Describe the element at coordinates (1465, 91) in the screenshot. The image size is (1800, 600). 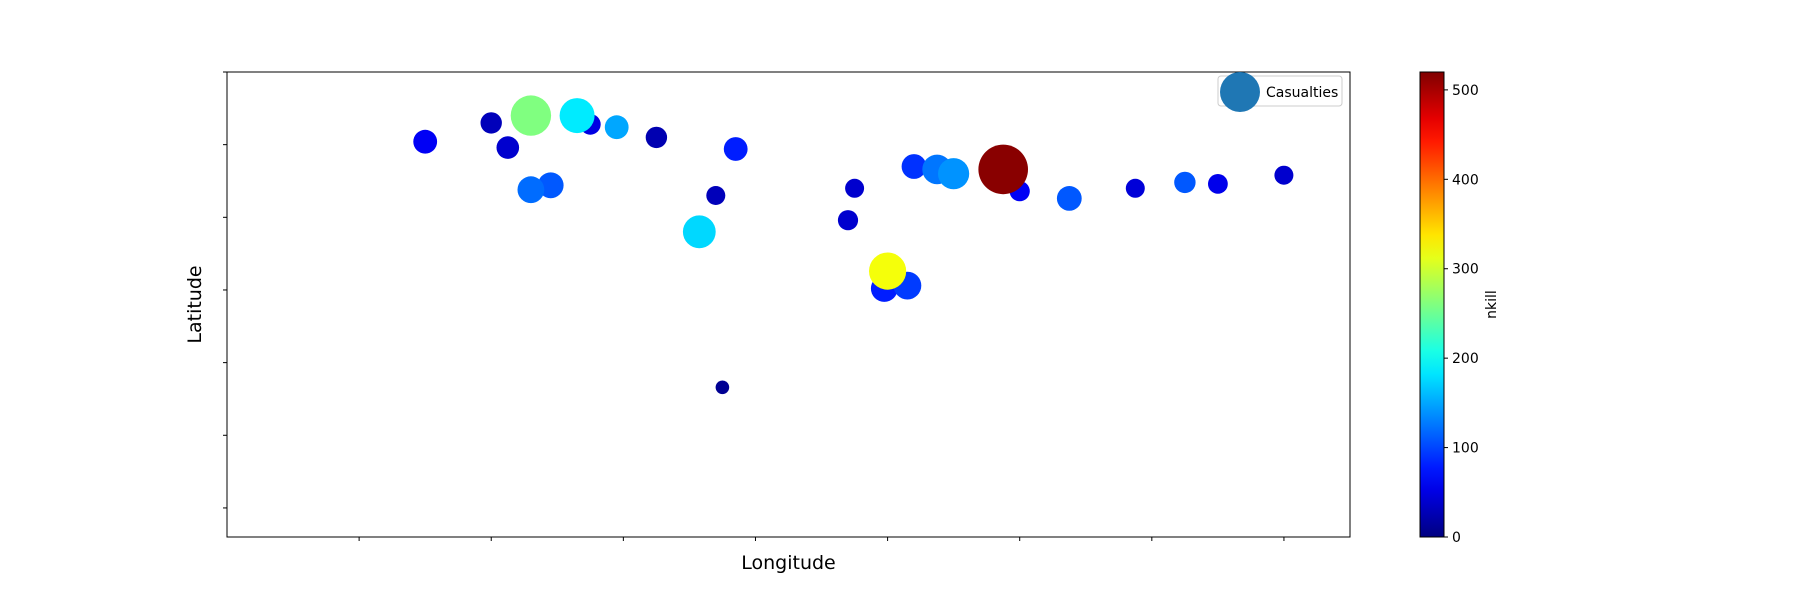
I see `colorbar-tick-label: 500` at that location.